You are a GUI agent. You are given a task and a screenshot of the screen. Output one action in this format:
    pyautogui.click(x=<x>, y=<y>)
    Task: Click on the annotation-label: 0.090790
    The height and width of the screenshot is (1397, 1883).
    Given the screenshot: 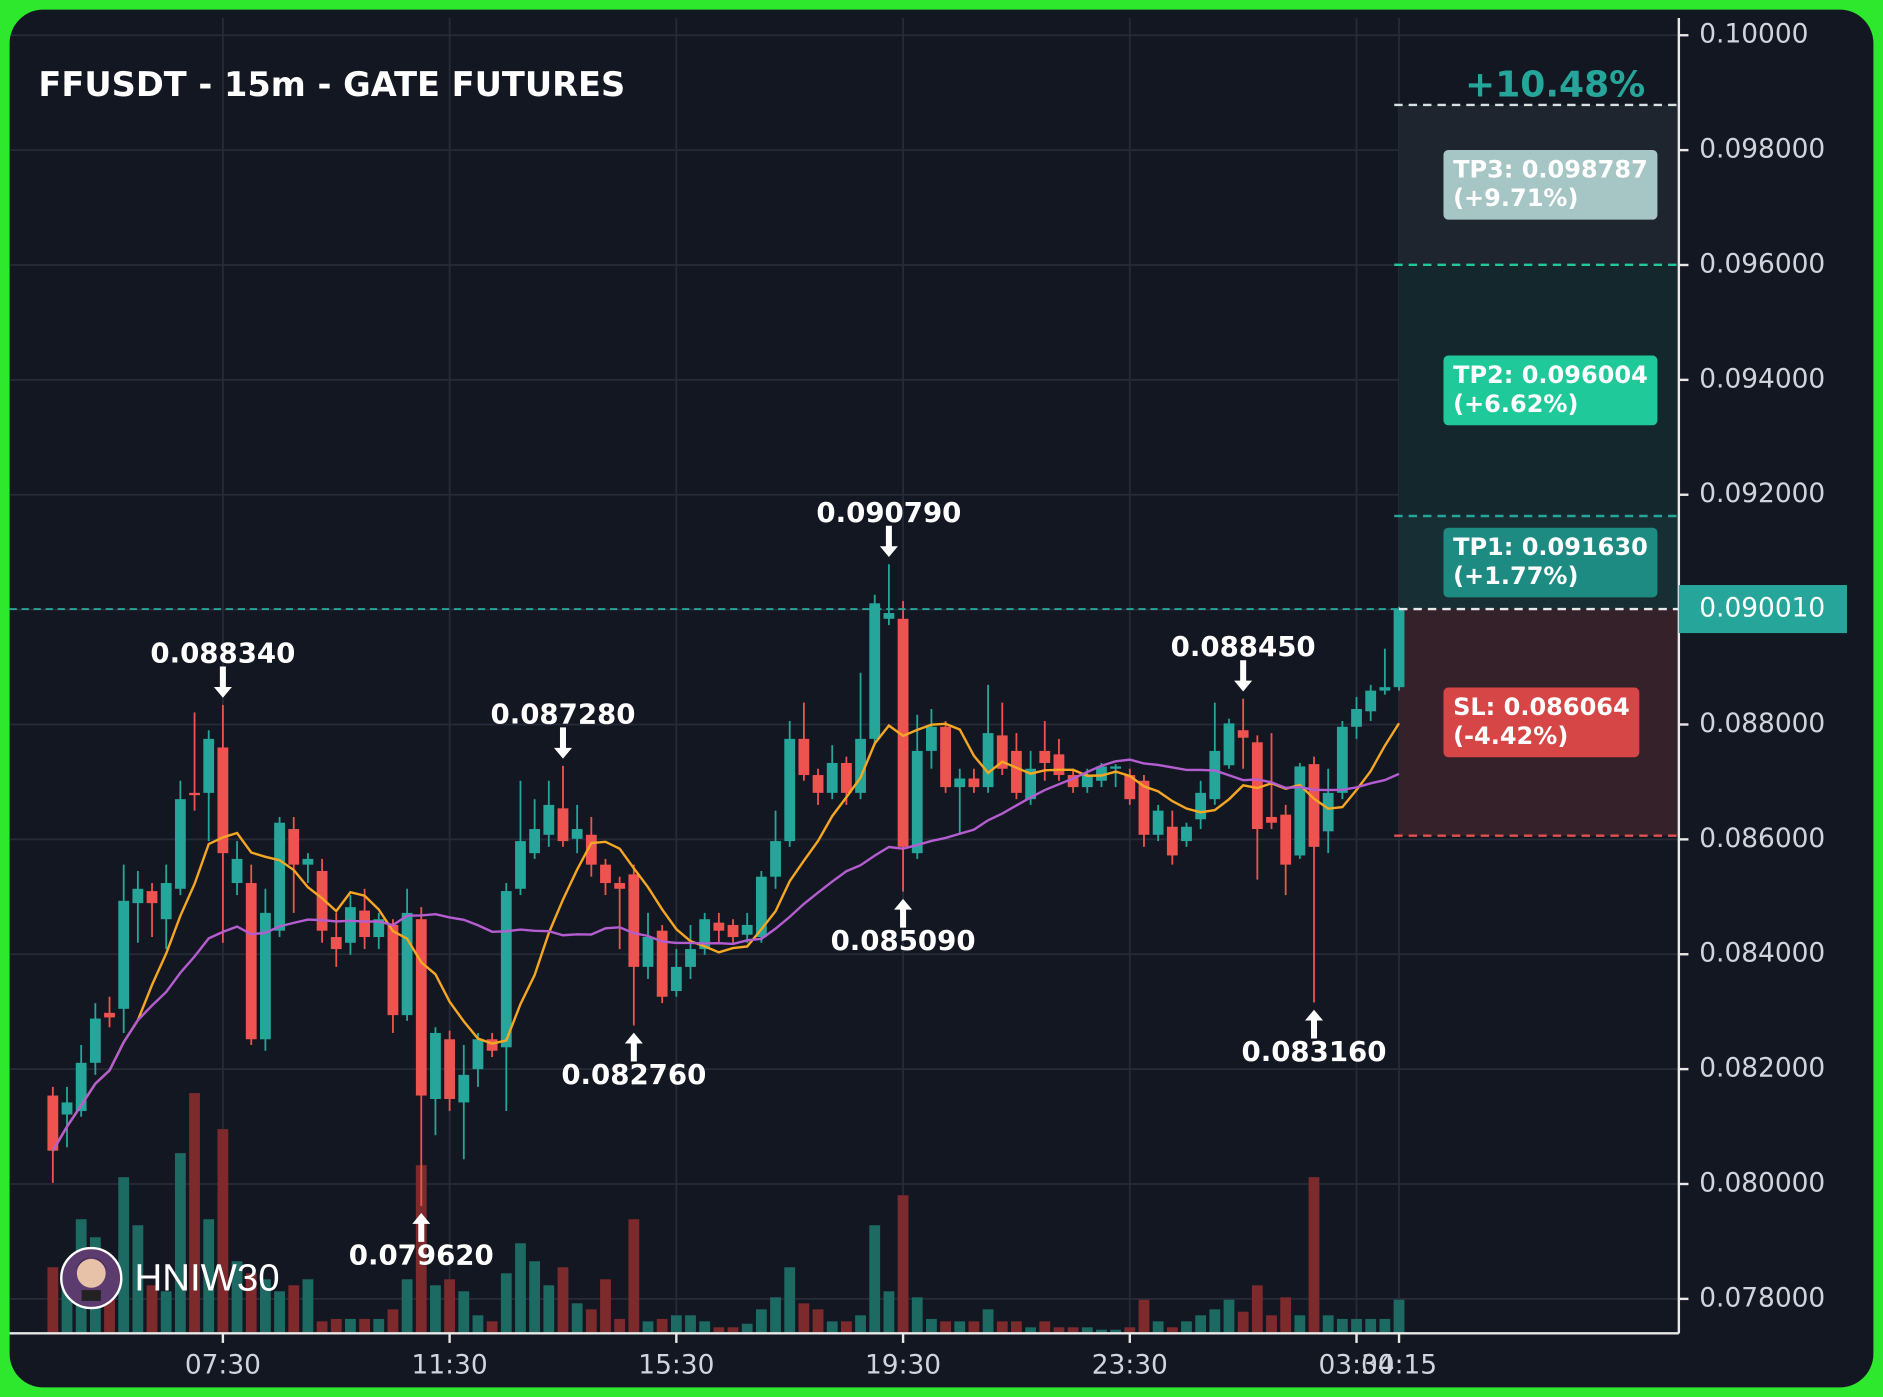 What is the action you would take?
    pyautogui.click(x=888, y=512)
    